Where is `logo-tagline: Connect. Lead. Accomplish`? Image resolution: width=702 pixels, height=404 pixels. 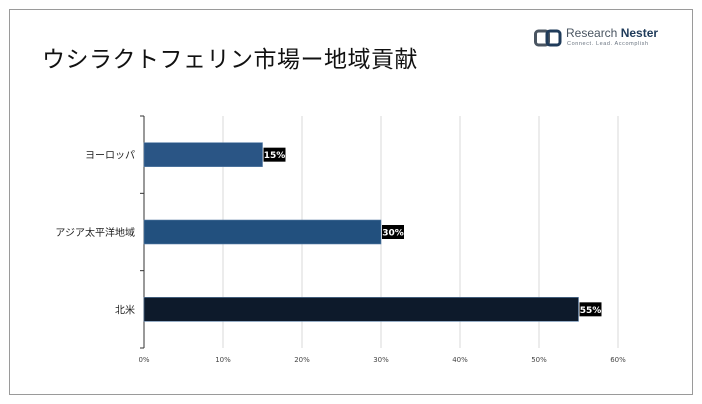 logo-tagline: Connect. Lead. Accomplish is located at coordinates (608, 44).